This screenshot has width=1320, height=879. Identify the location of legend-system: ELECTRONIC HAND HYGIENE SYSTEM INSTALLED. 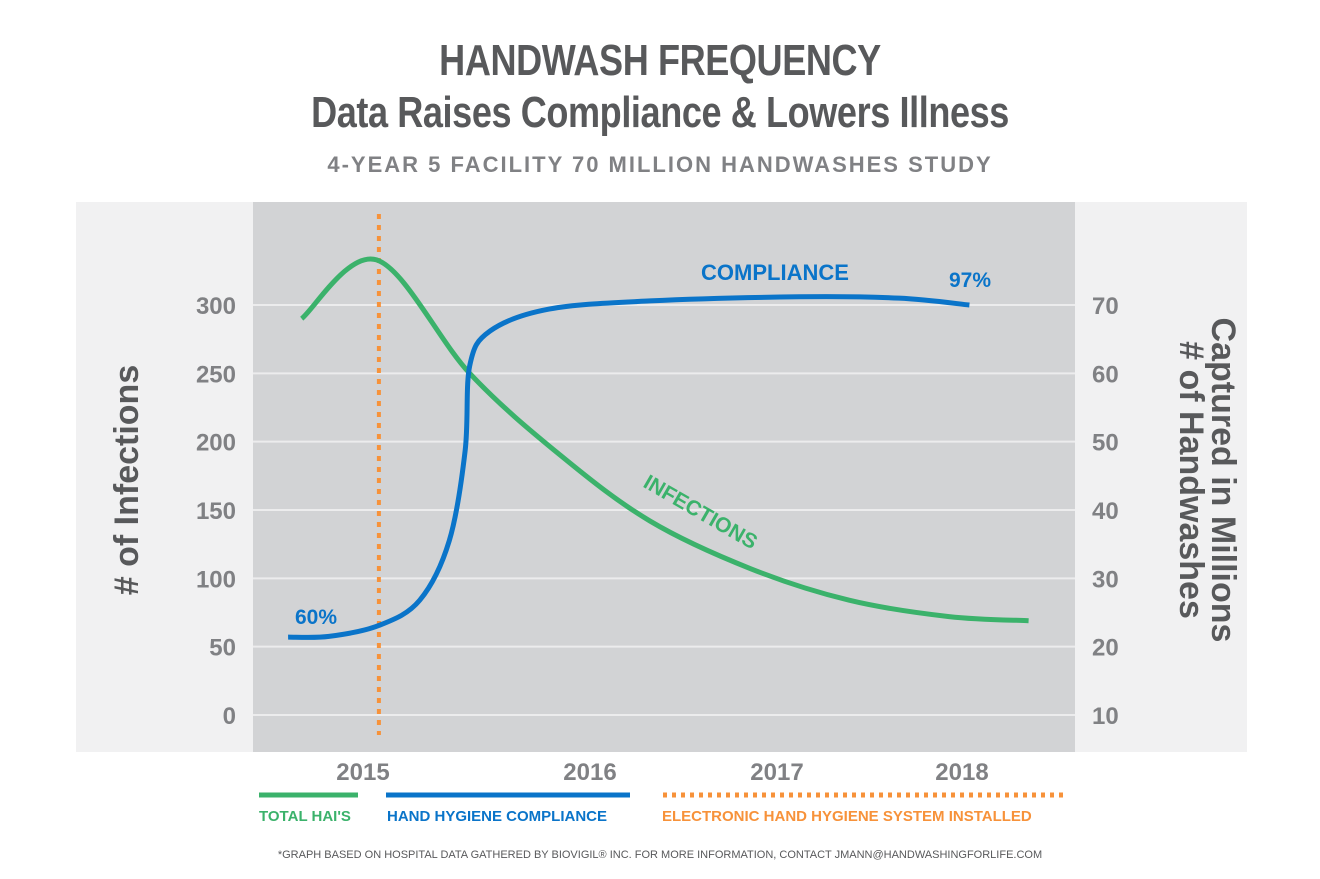
(847, 816).